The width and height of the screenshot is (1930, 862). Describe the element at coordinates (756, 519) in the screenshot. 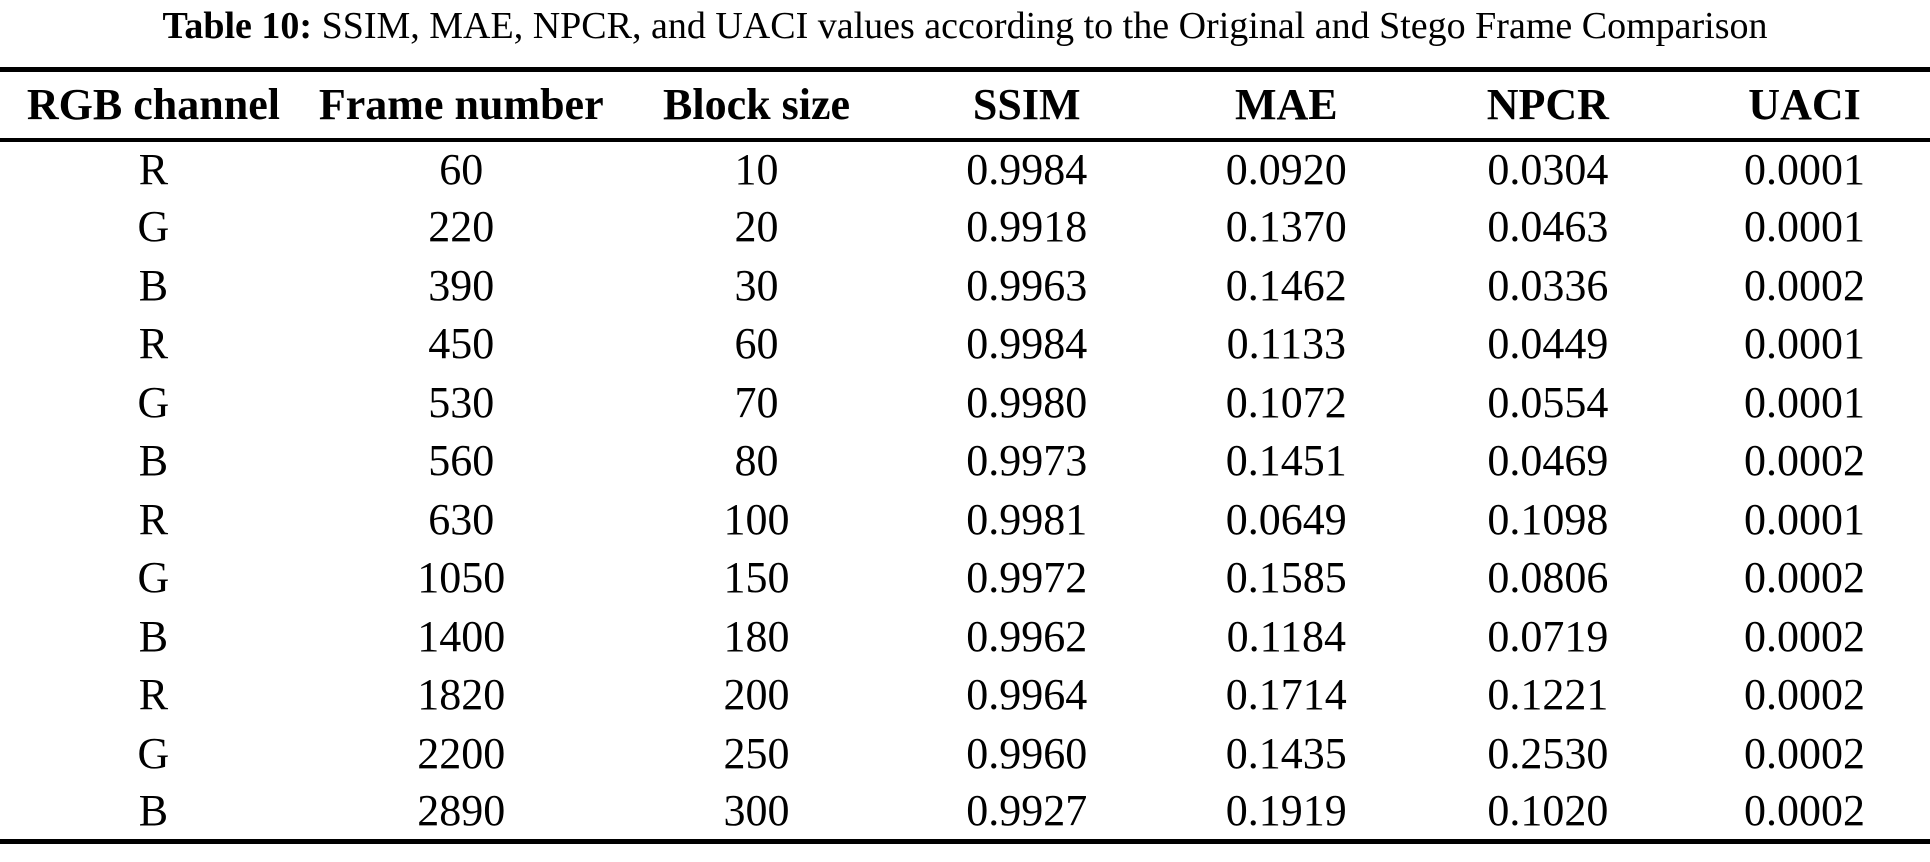

I see `table-cell: 100` at that location.